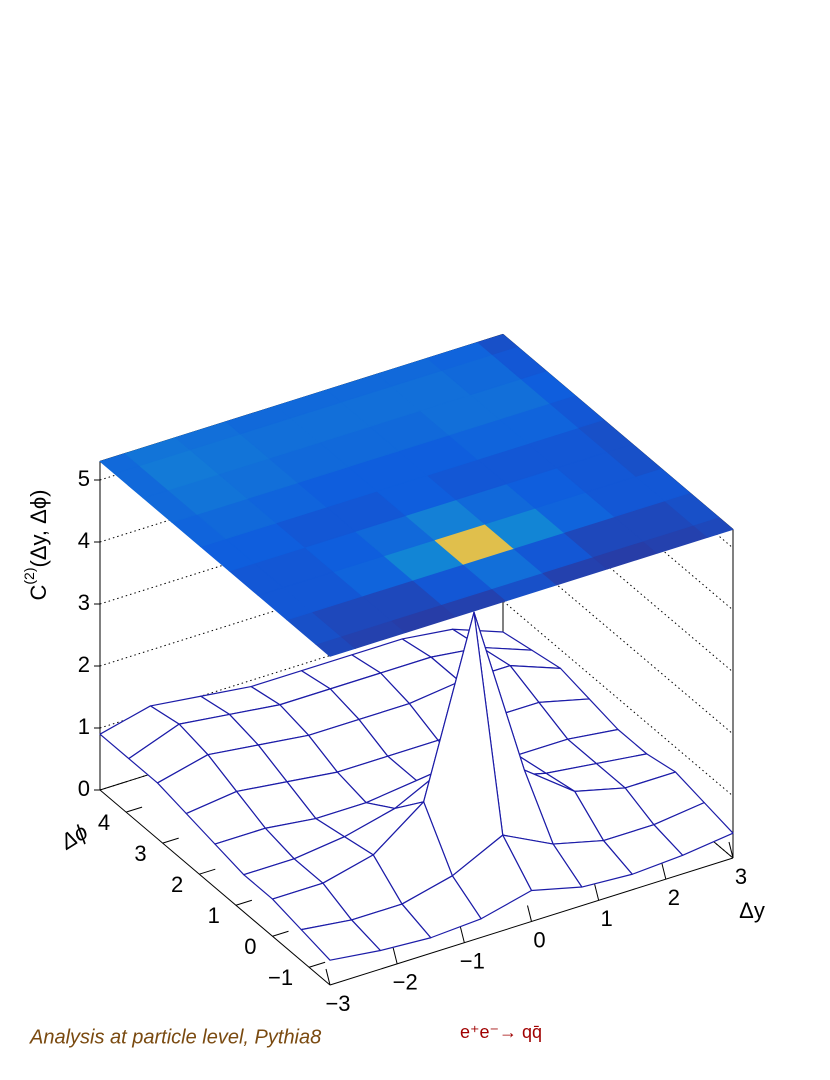 The width and height of the screenshot is (830, 1080). What do you see at coordinates (84, 788) in the screenshot?
I see `z-tick-label: 0` at bounding box center [84, 788].